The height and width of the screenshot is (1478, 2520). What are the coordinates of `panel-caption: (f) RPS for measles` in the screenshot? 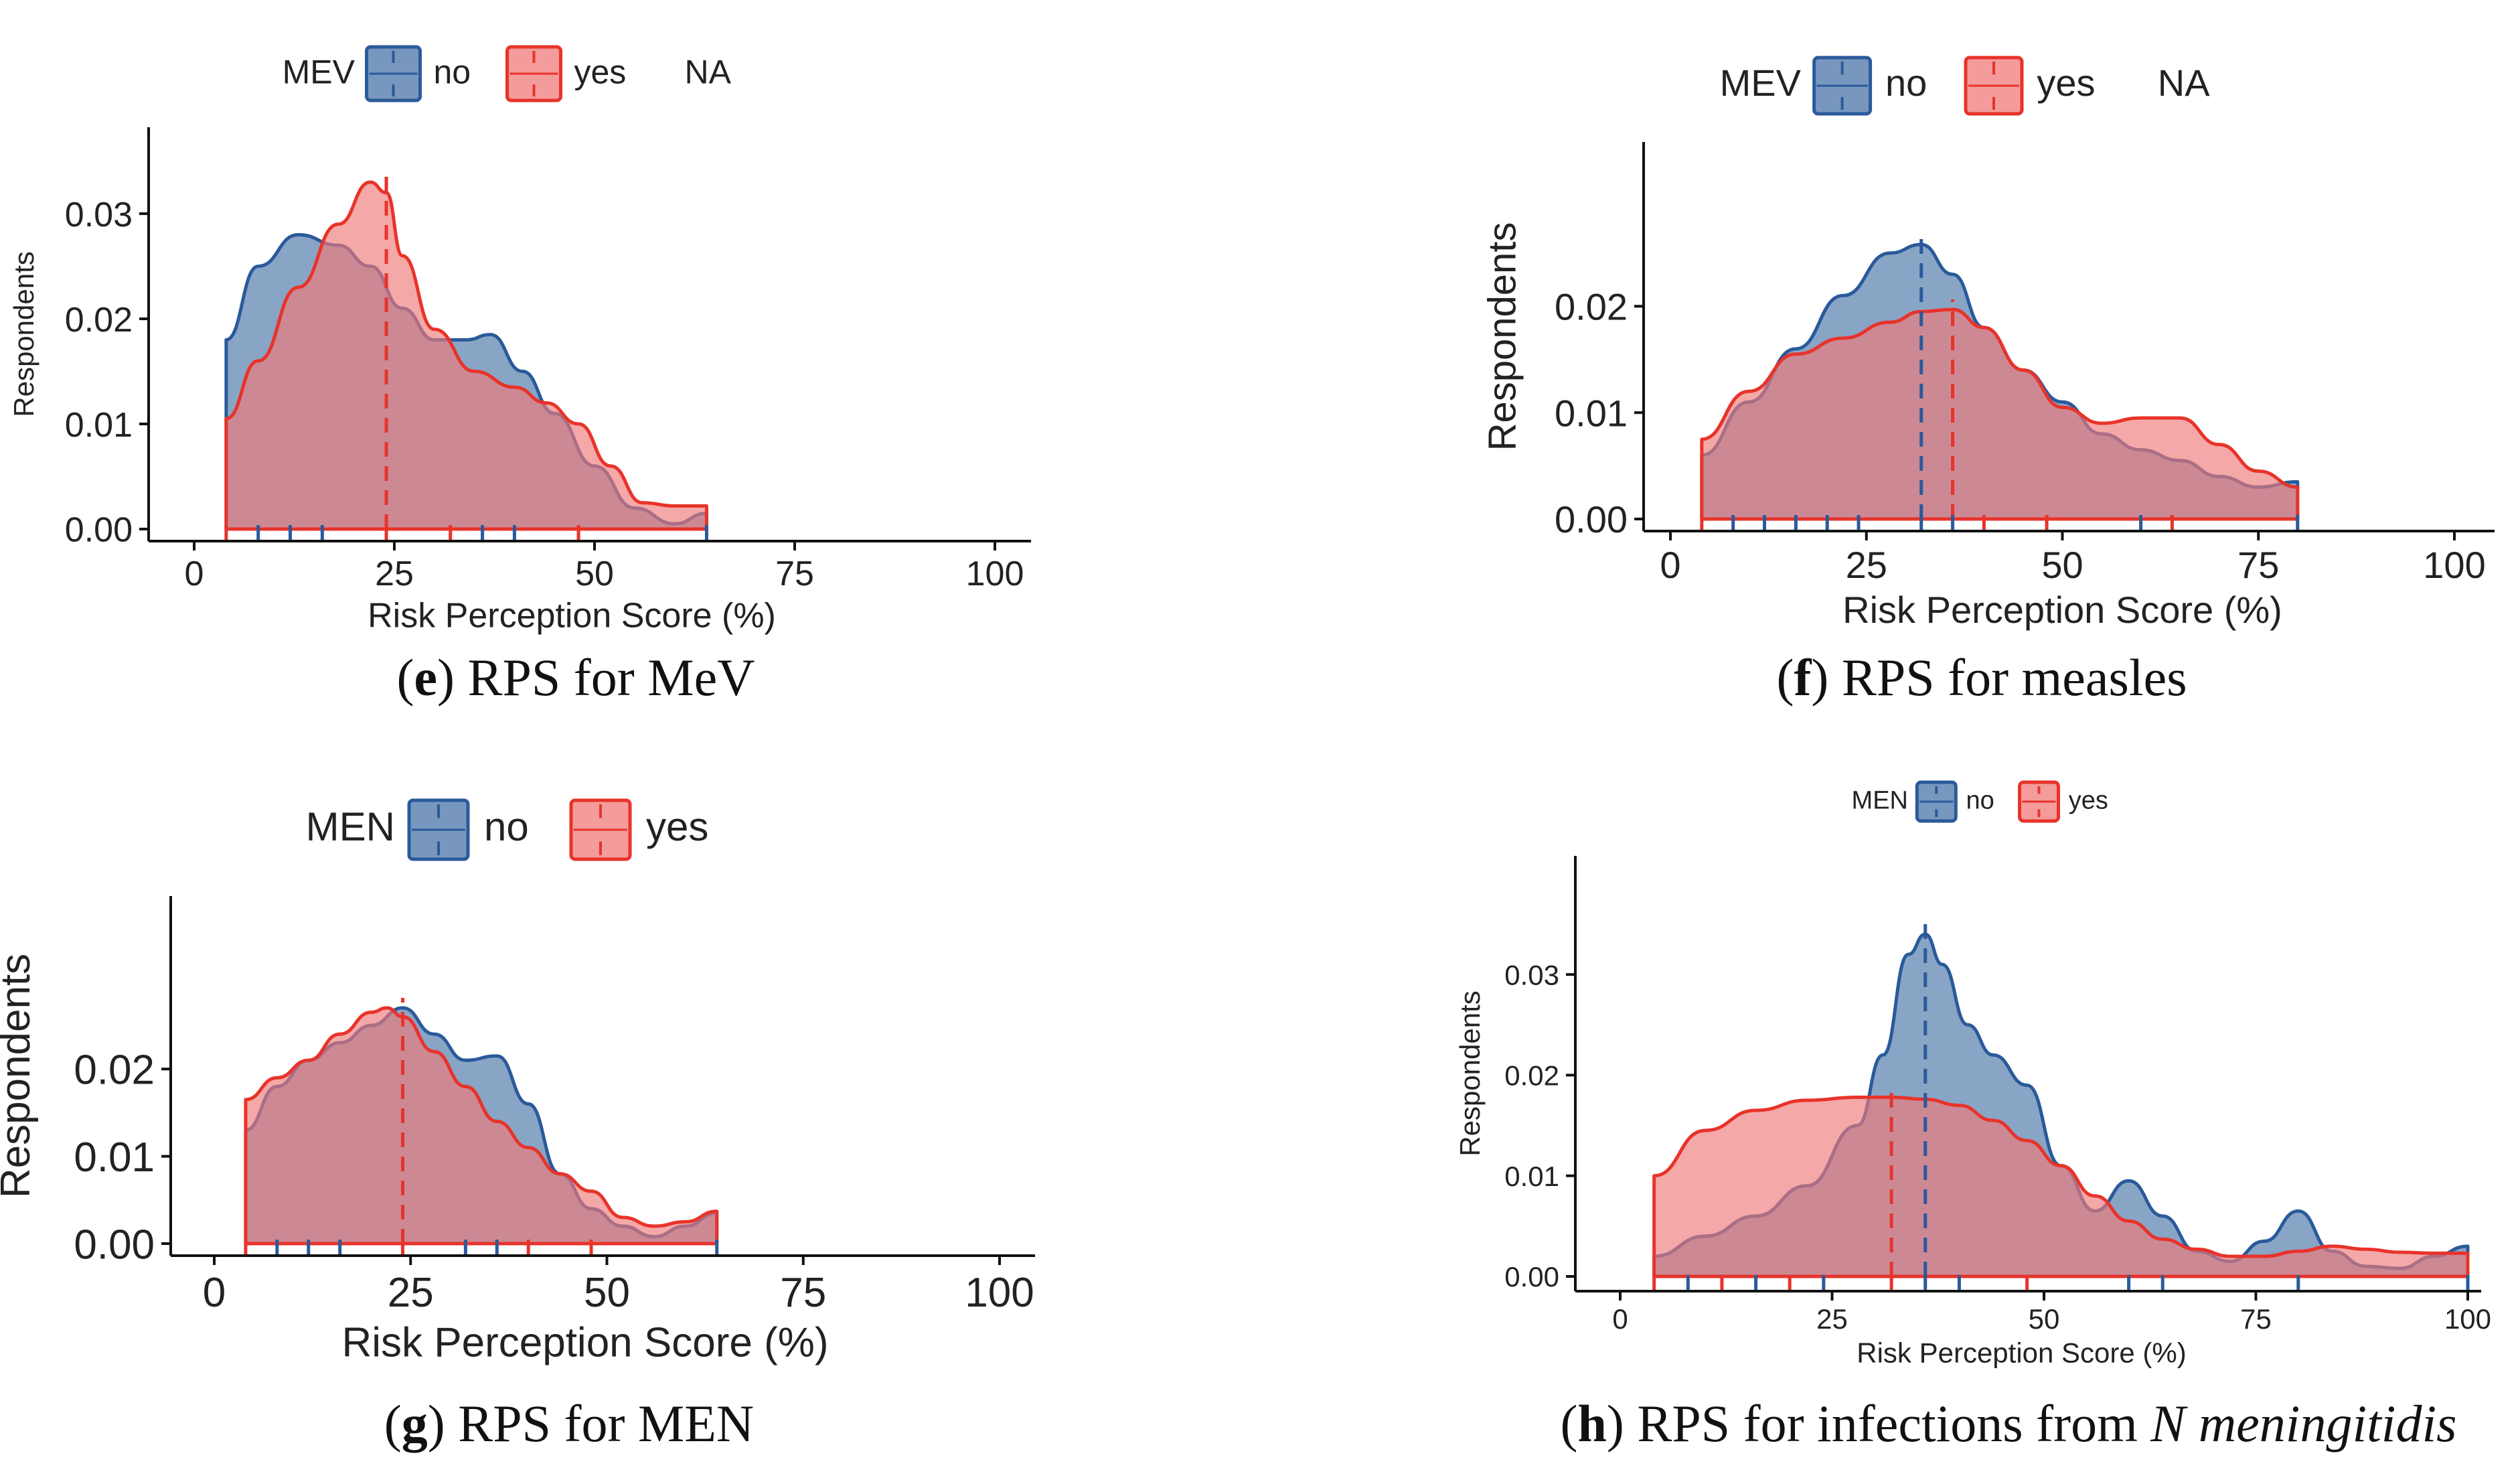 It's located at (1982, 677).